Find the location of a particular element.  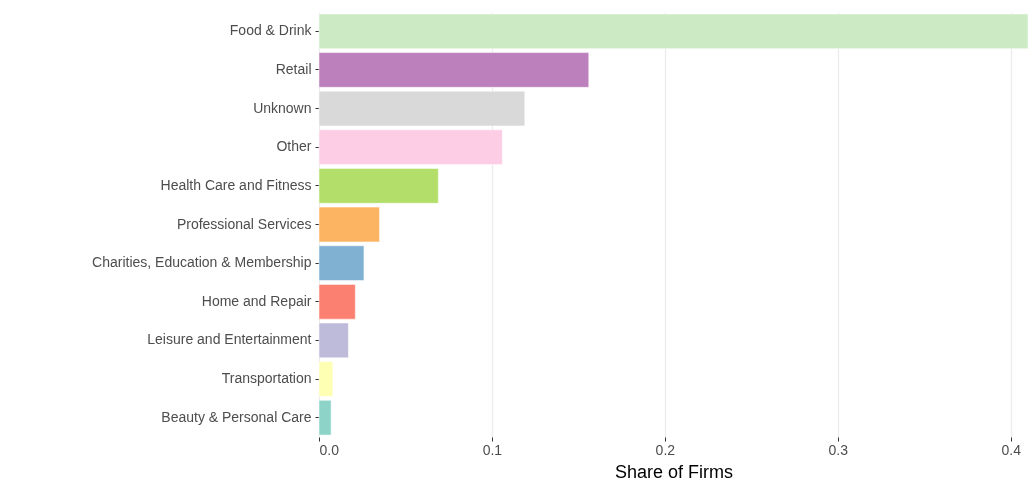

y-tick-label: Food & Drink is located at coordinates (271, 30).